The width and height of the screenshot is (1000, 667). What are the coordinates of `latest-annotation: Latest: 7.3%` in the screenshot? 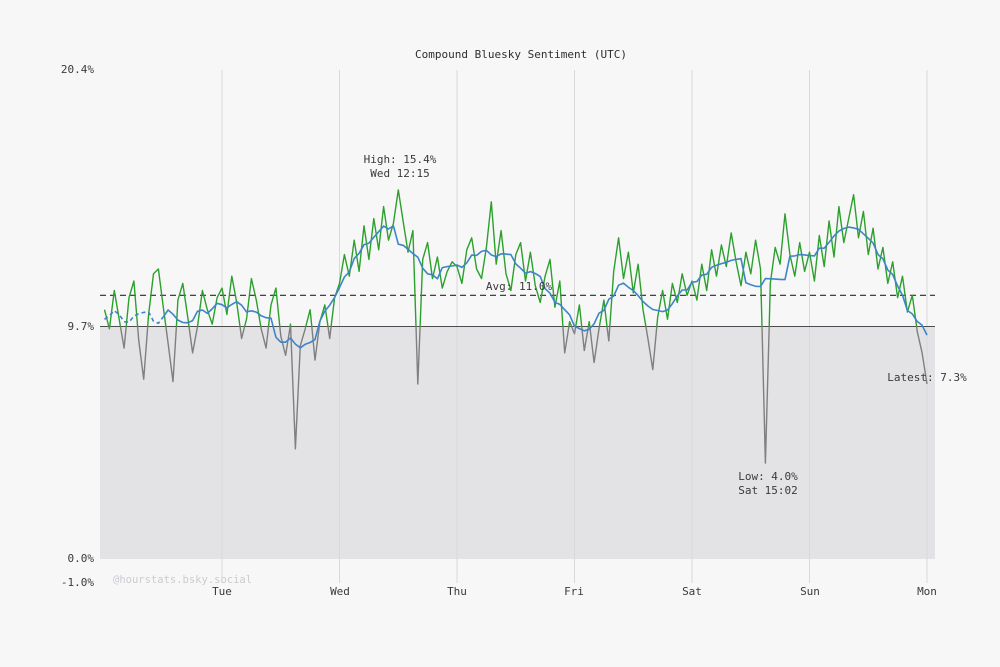 It's located at (927, 377).